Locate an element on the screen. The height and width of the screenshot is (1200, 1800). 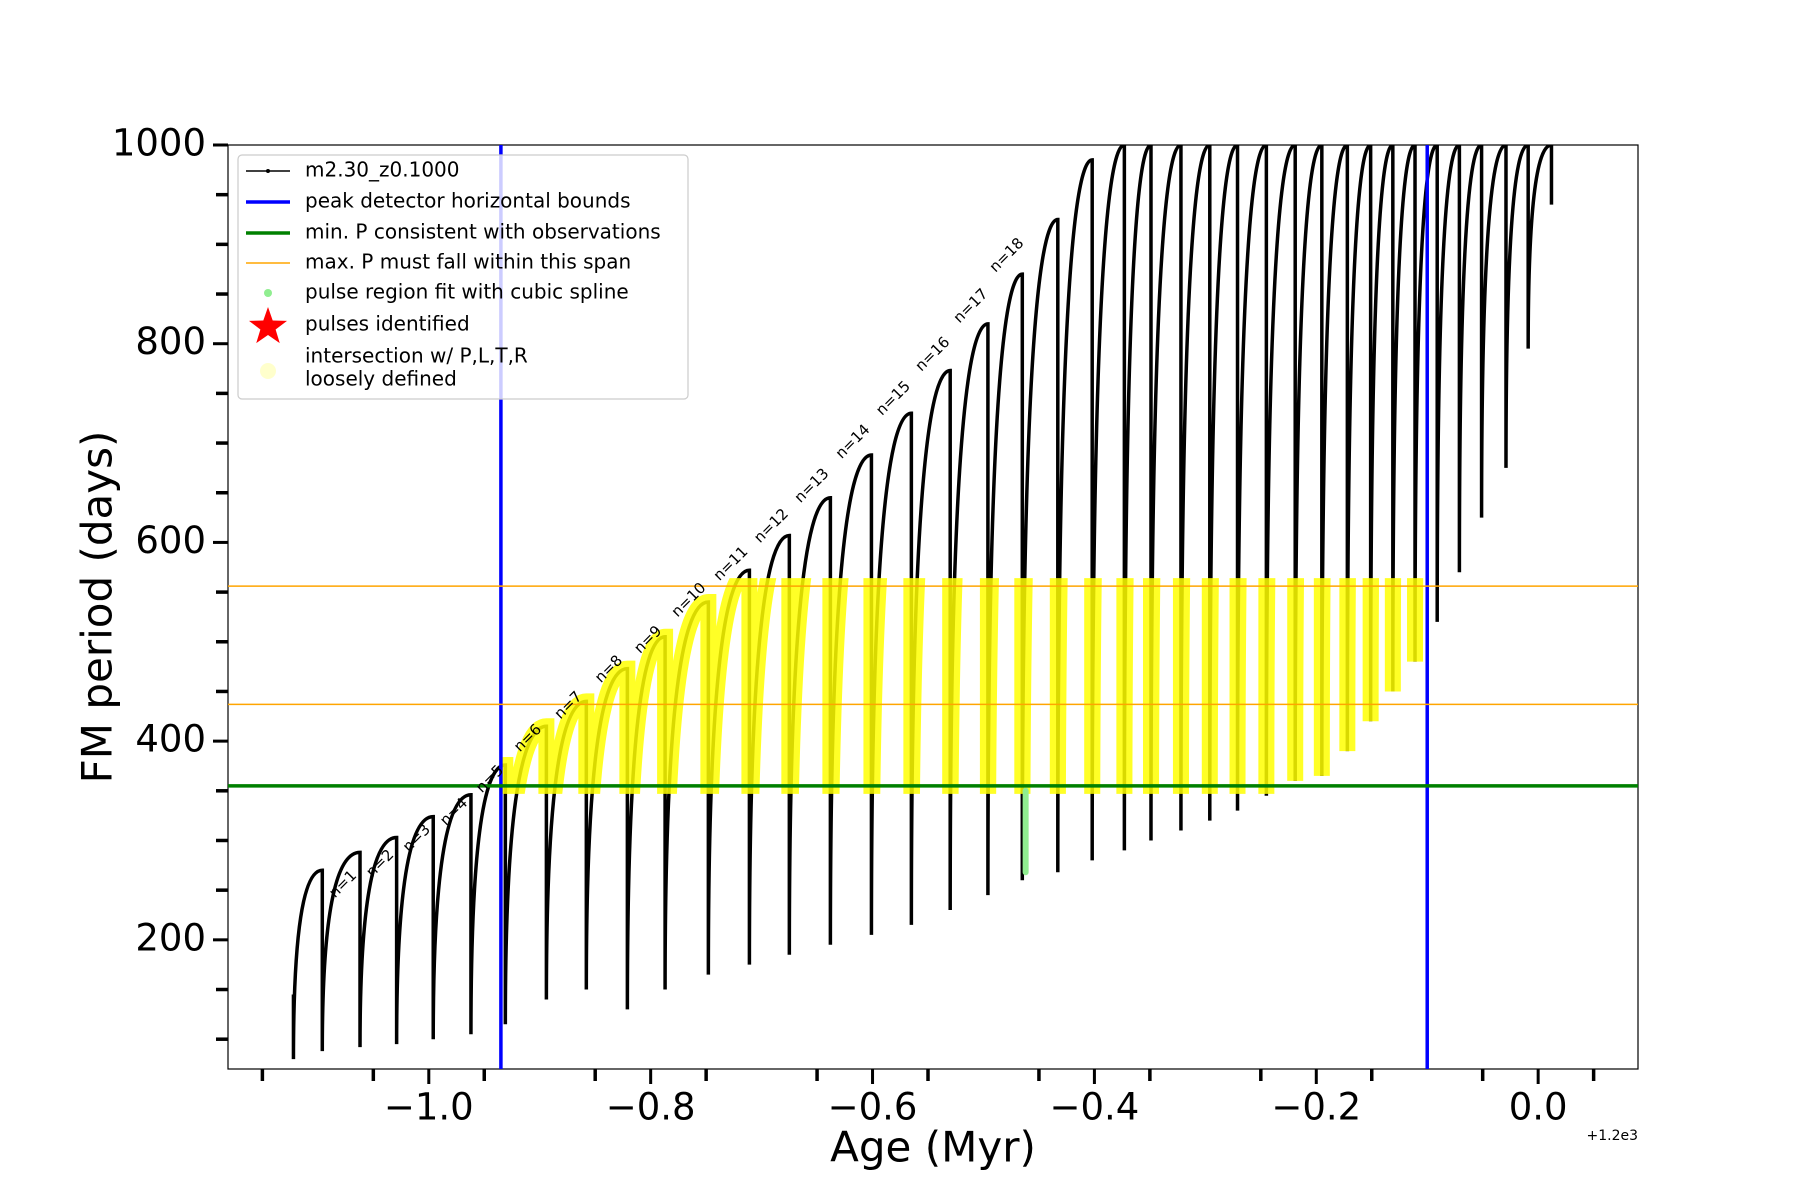
annotation: n=16 is located at coordinates (932, 354).